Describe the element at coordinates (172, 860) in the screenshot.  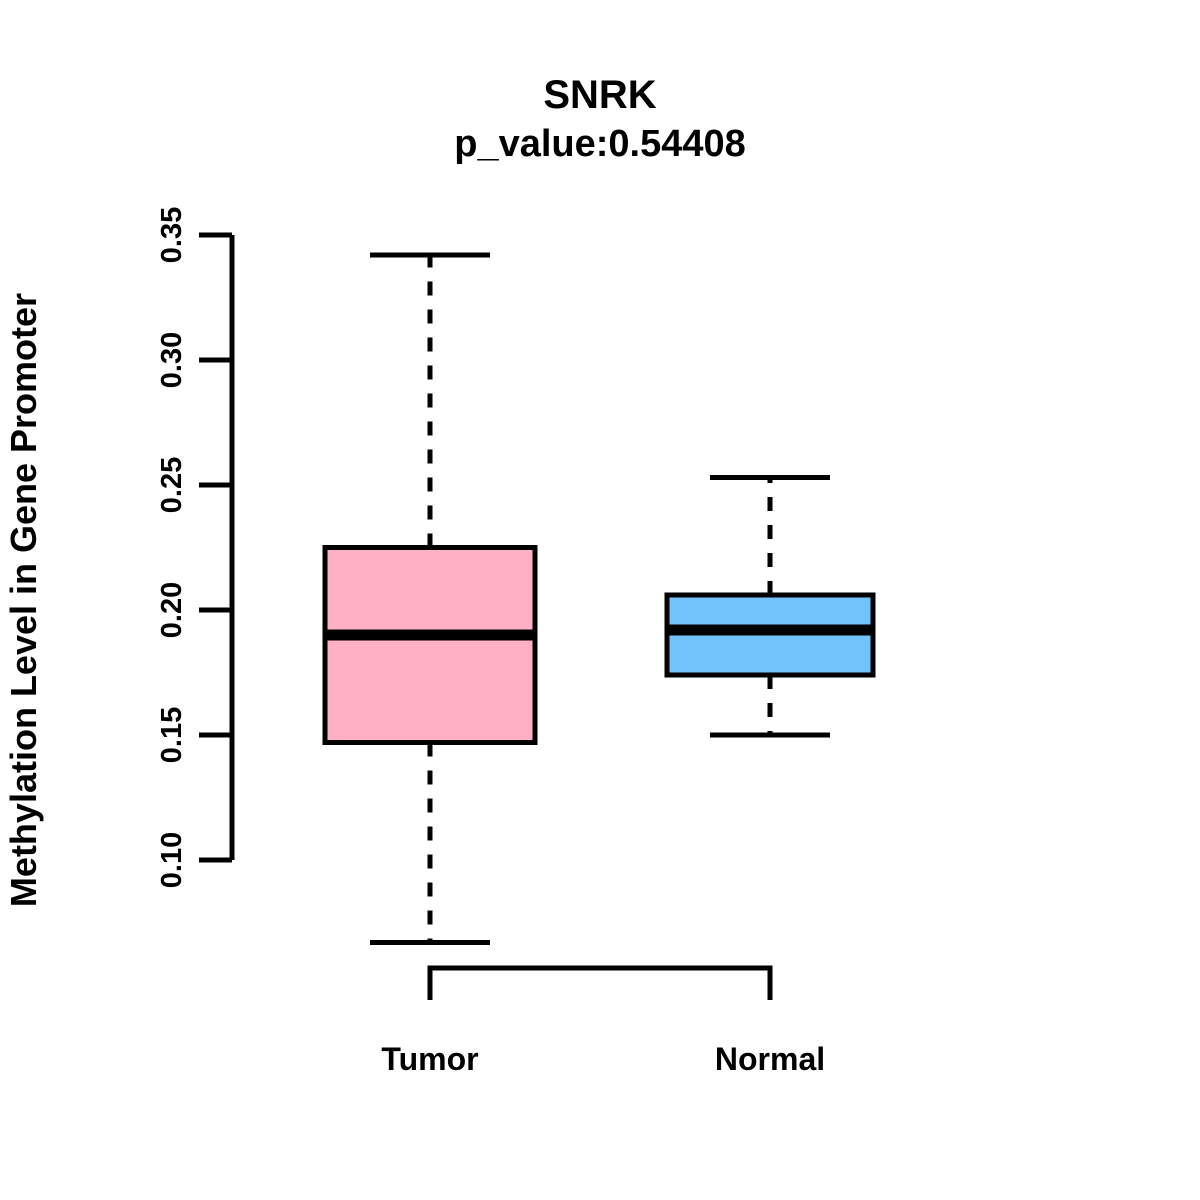
I see `y-axis-tick-label: 0.10` at that location.